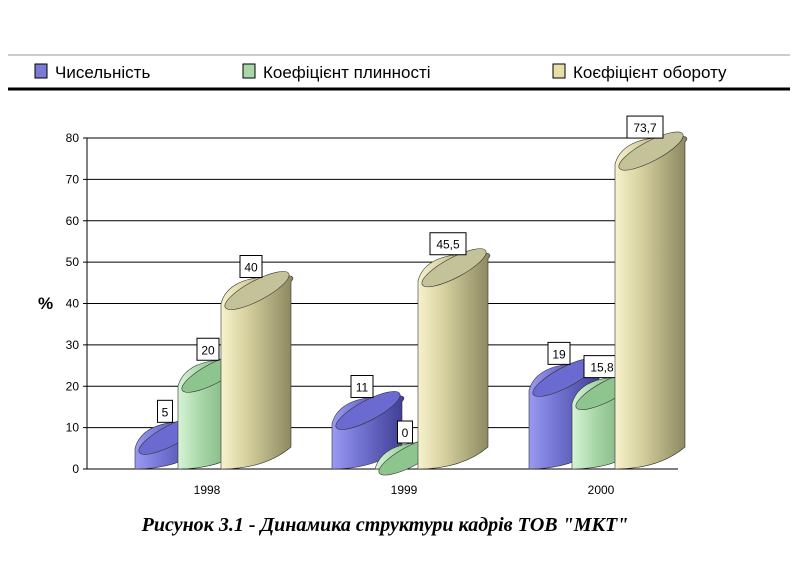 This screenshot has width=796, height=562. What do you see at coordinates (73, 386) in the screenshot?
I see `y-tick-label-2: 20` at bounding box center [73, 386].